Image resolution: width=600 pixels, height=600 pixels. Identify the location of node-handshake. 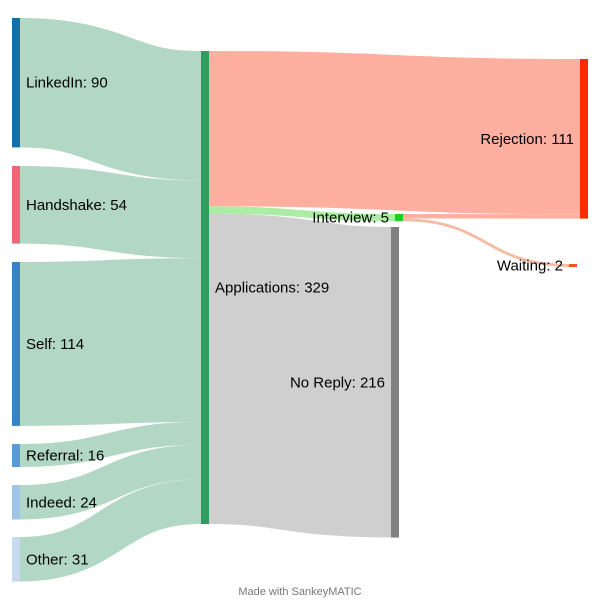
(16, 205).